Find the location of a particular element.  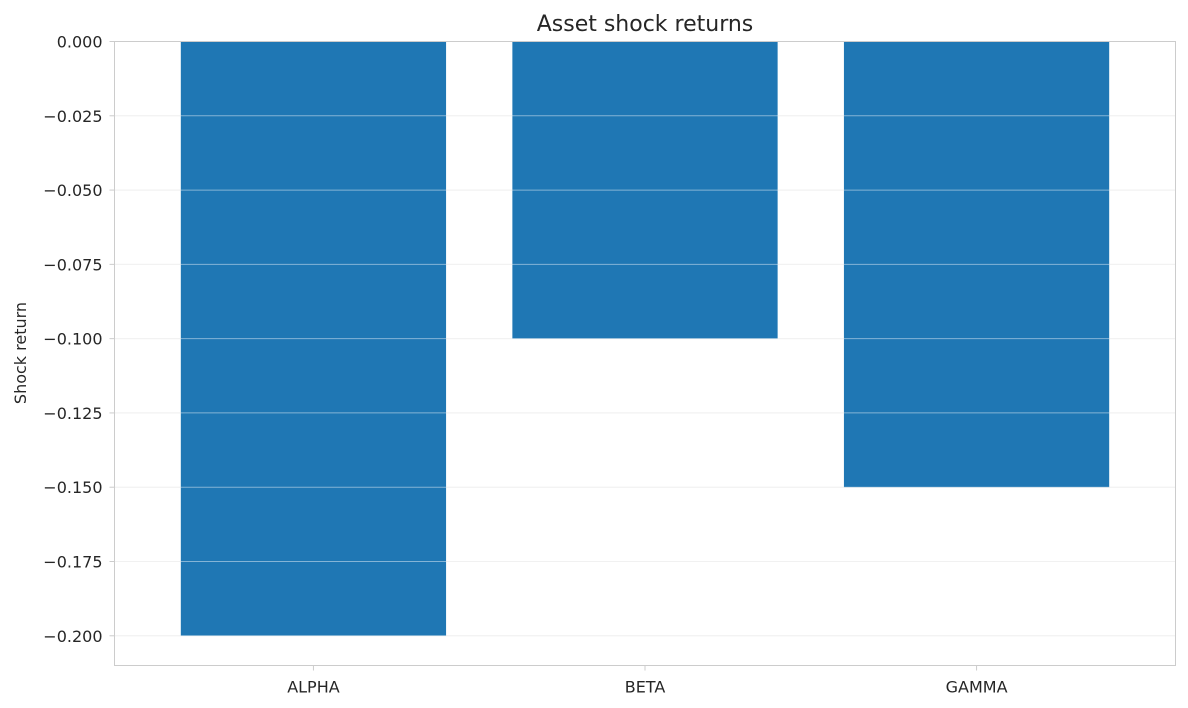

x-tick-label: ALPHA is located at coordinates (313, 687).